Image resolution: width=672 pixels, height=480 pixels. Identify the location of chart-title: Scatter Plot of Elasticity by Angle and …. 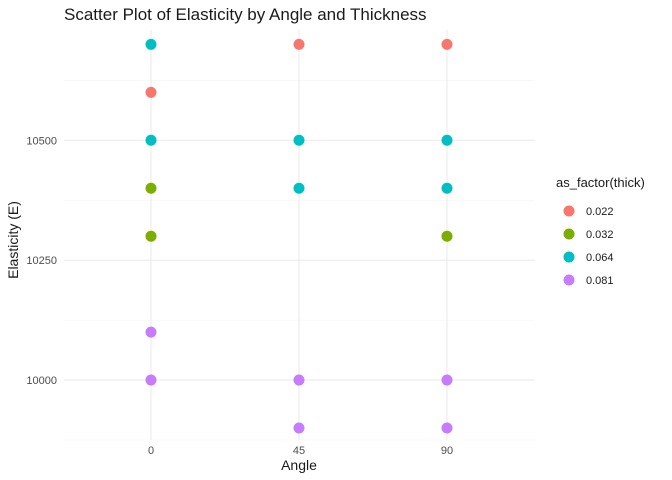
(245, 14).